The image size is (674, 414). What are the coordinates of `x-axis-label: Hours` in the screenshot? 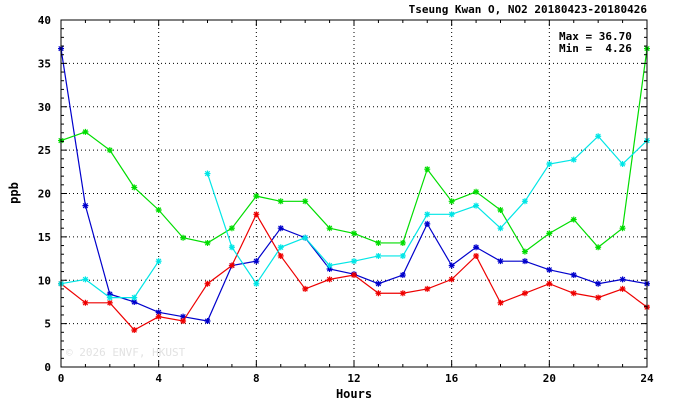 It's located at (354, 394).